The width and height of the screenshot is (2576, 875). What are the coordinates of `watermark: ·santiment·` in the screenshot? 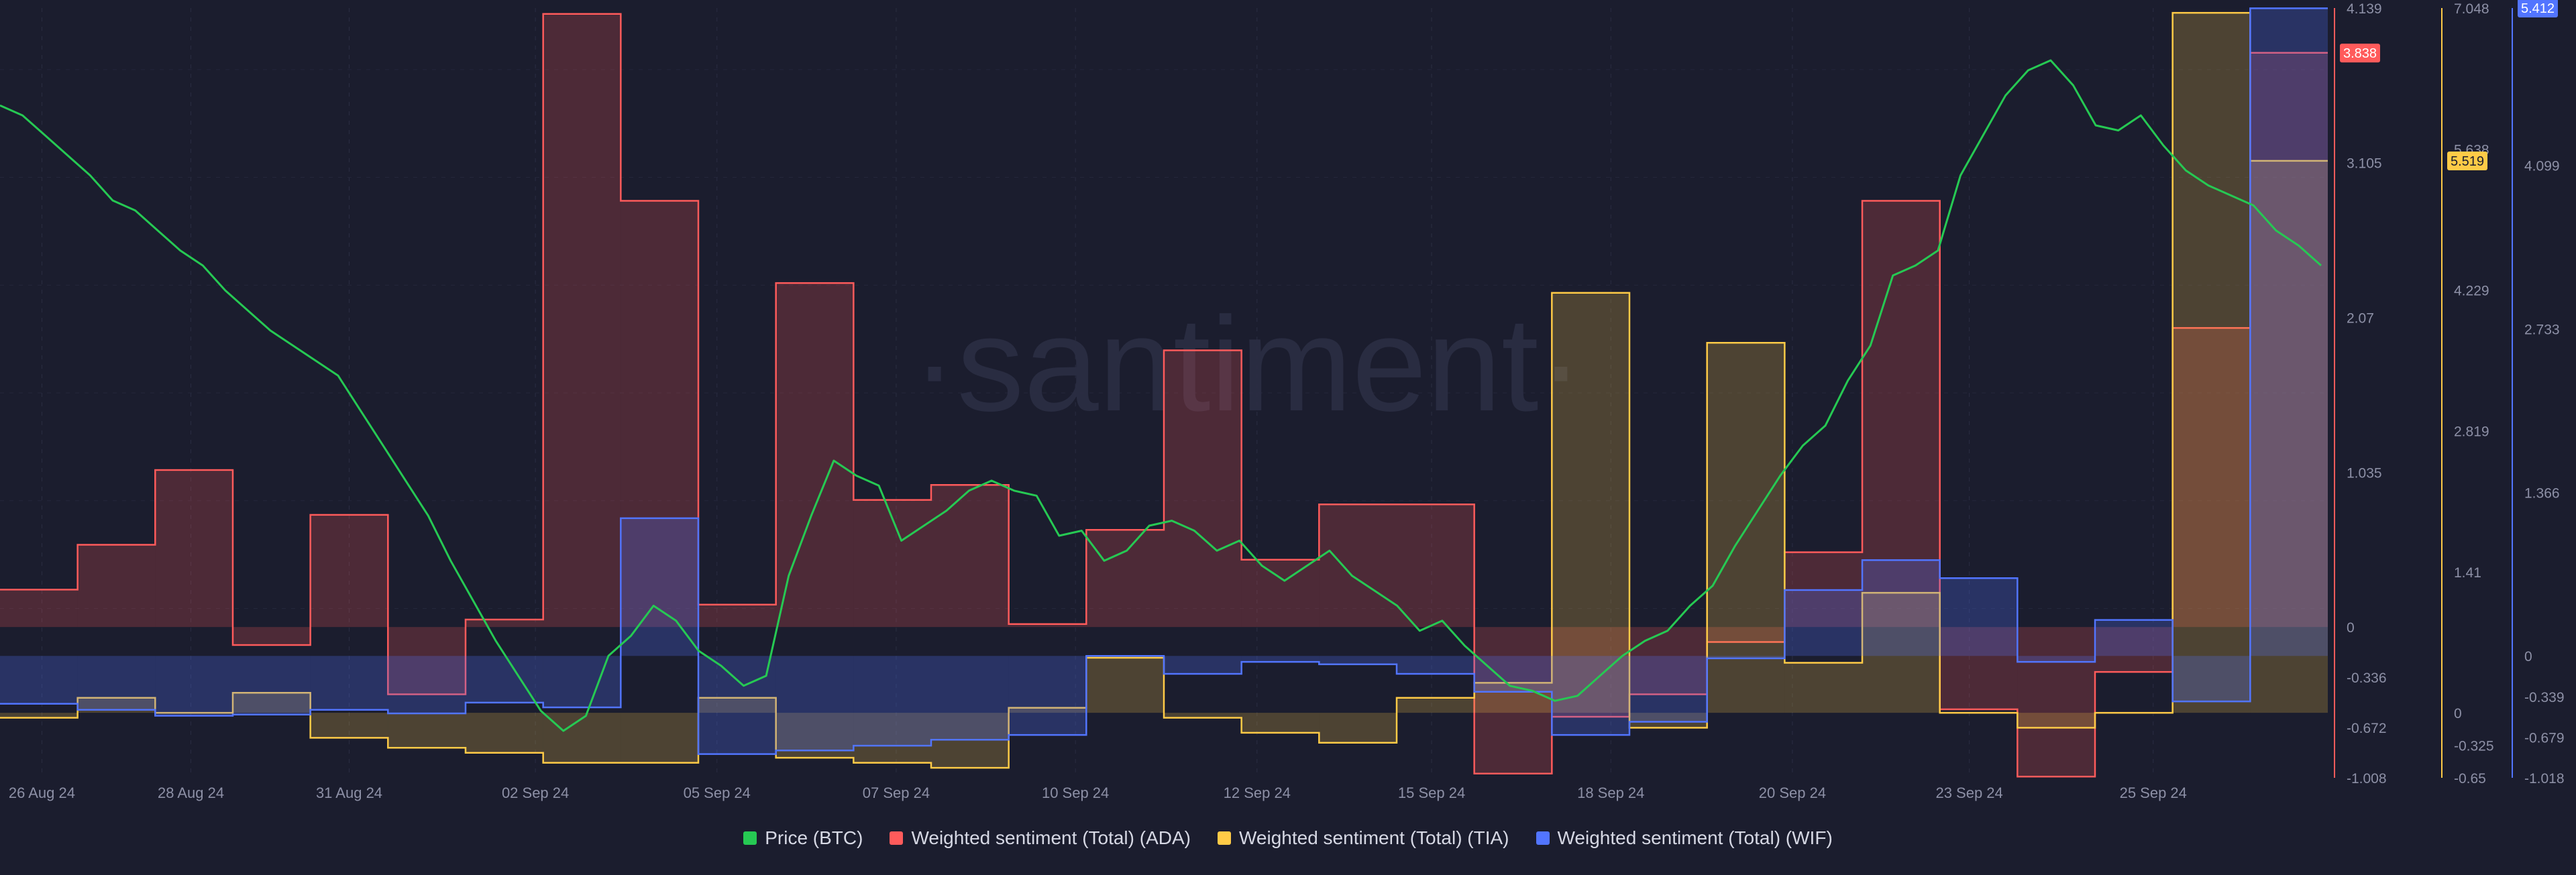 It's located at (1247, 364).